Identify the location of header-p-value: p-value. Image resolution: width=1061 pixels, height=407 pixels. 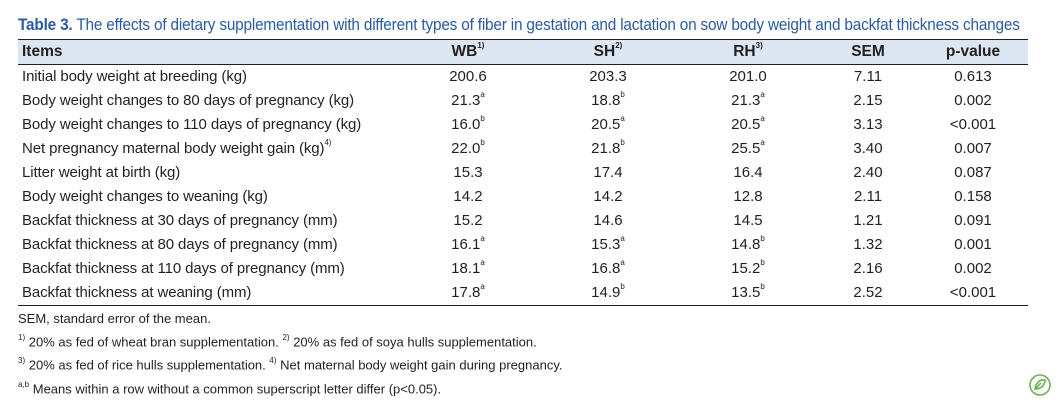
(973, 52).